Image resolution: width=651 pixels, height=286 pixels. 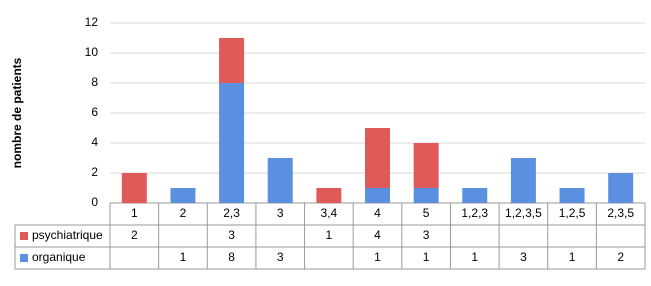 What do you see at coordinates (377, 235) in the screenshot?
I see `table-value: 4` at bounding box center [377, 235].